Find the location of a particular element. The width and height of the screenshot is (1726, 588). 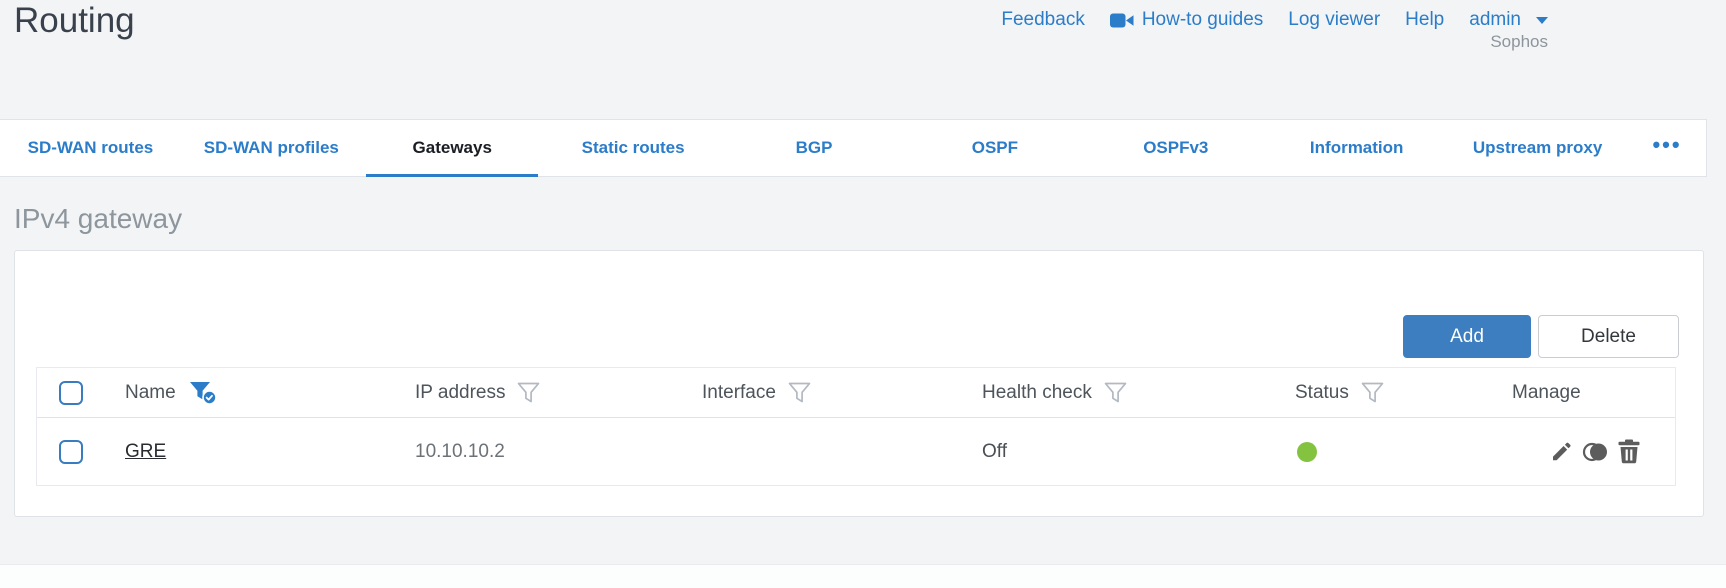

status-dot is located at coordinates (1307, 451).